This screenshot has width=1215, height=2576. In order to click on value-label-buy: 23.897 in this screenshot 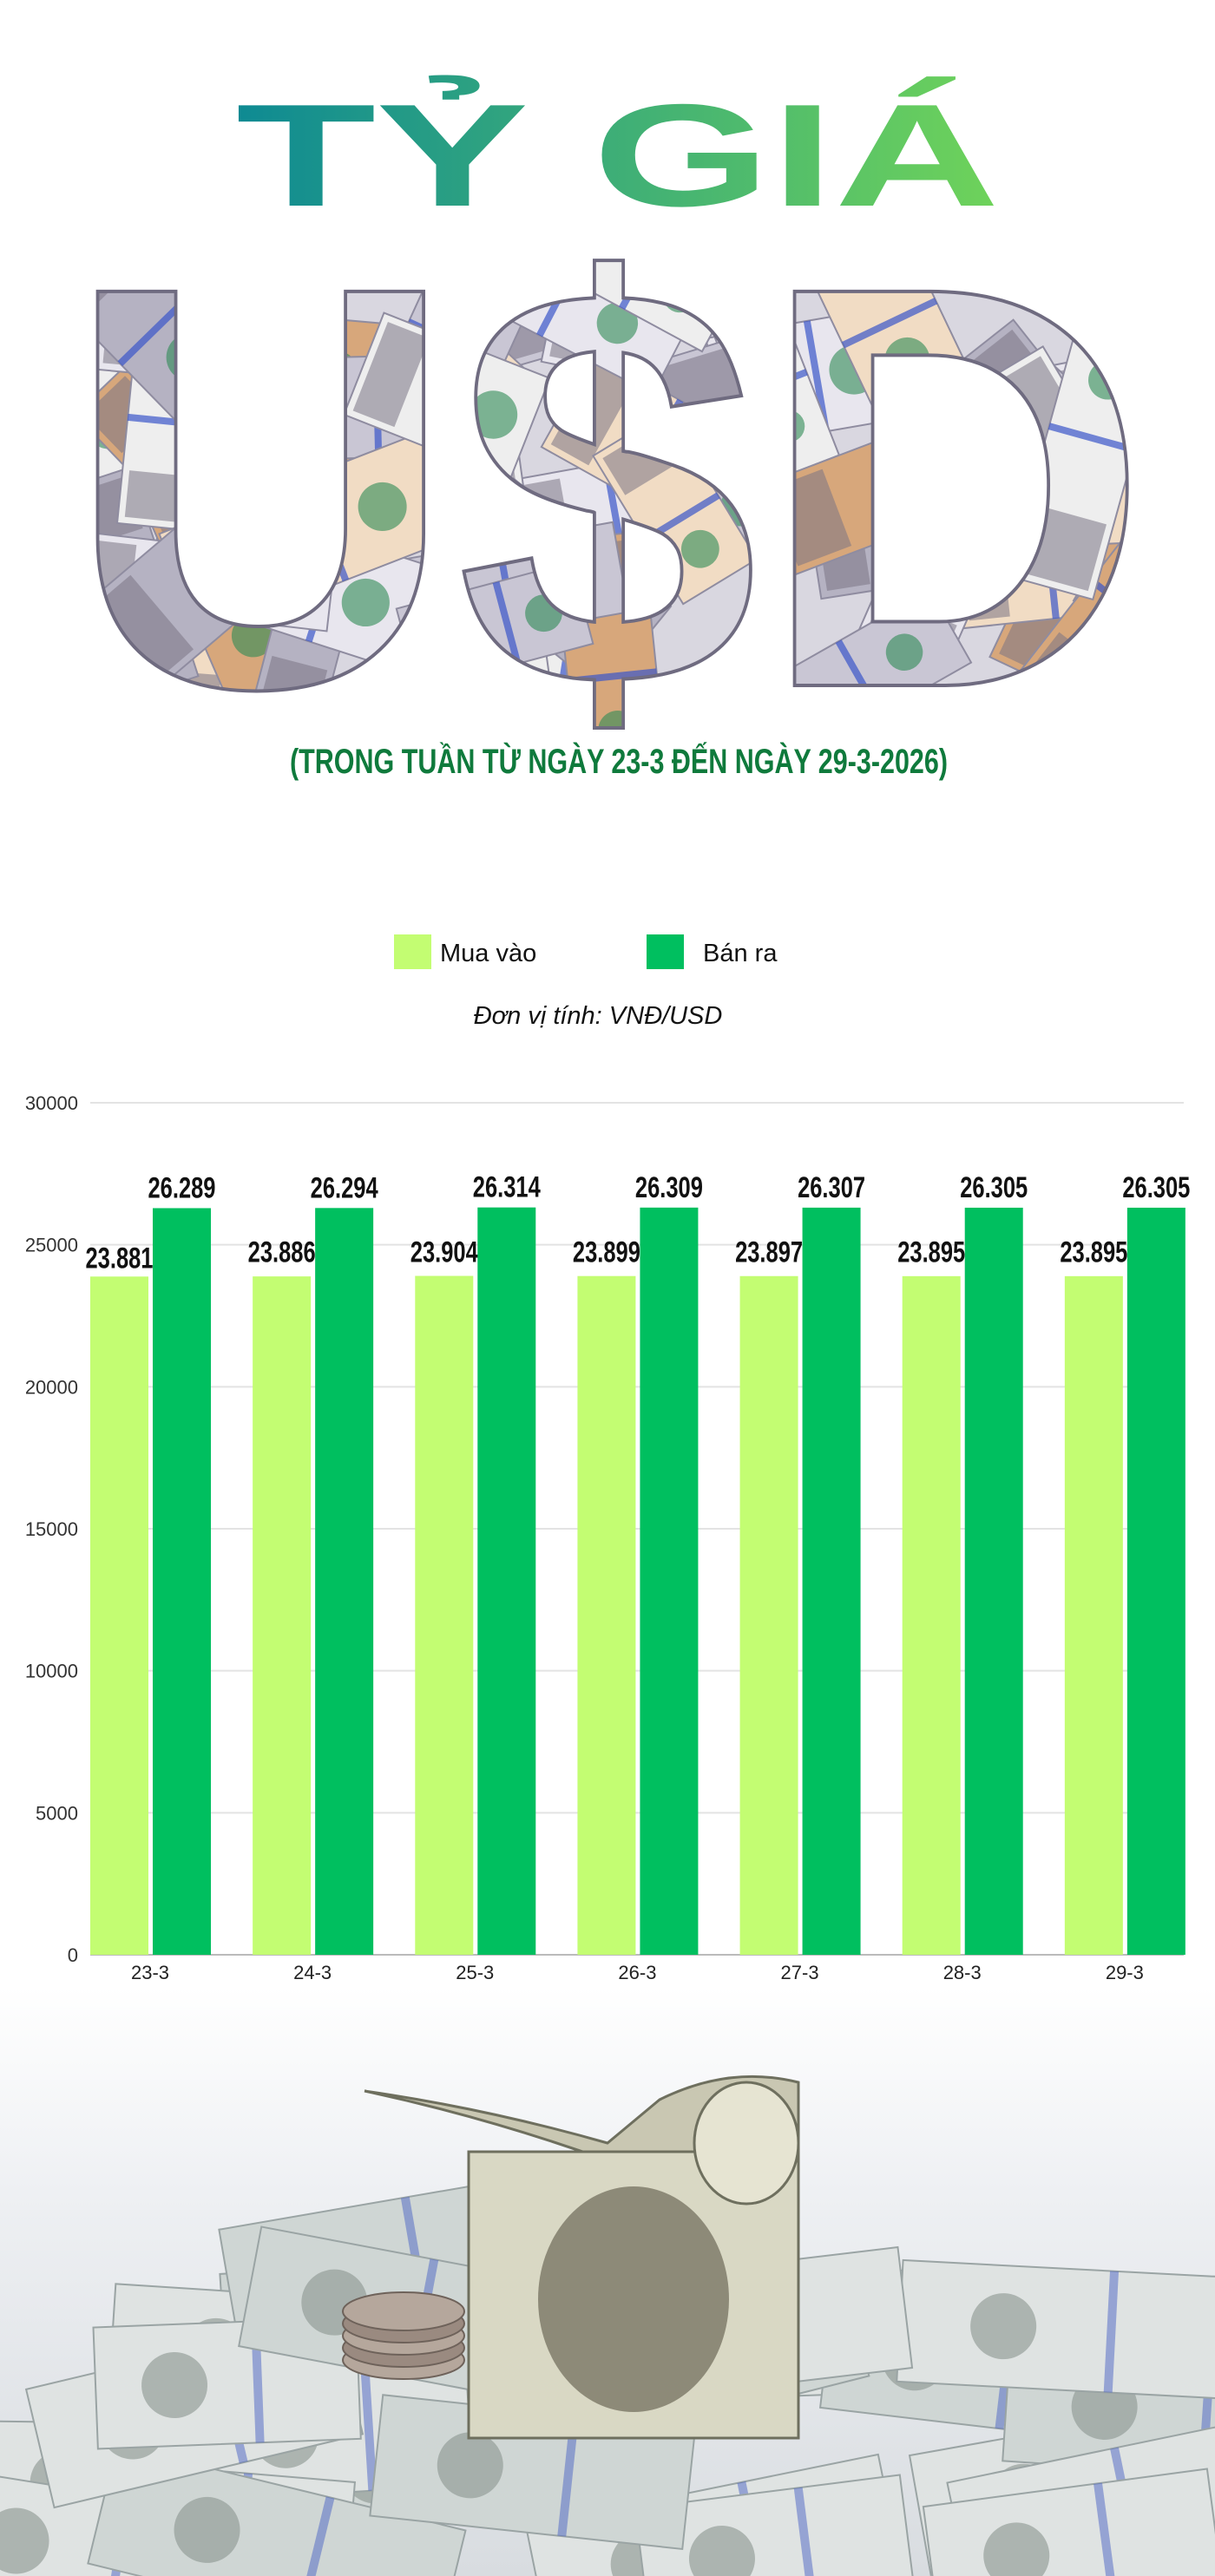, I will do `click(769, 1252)`.